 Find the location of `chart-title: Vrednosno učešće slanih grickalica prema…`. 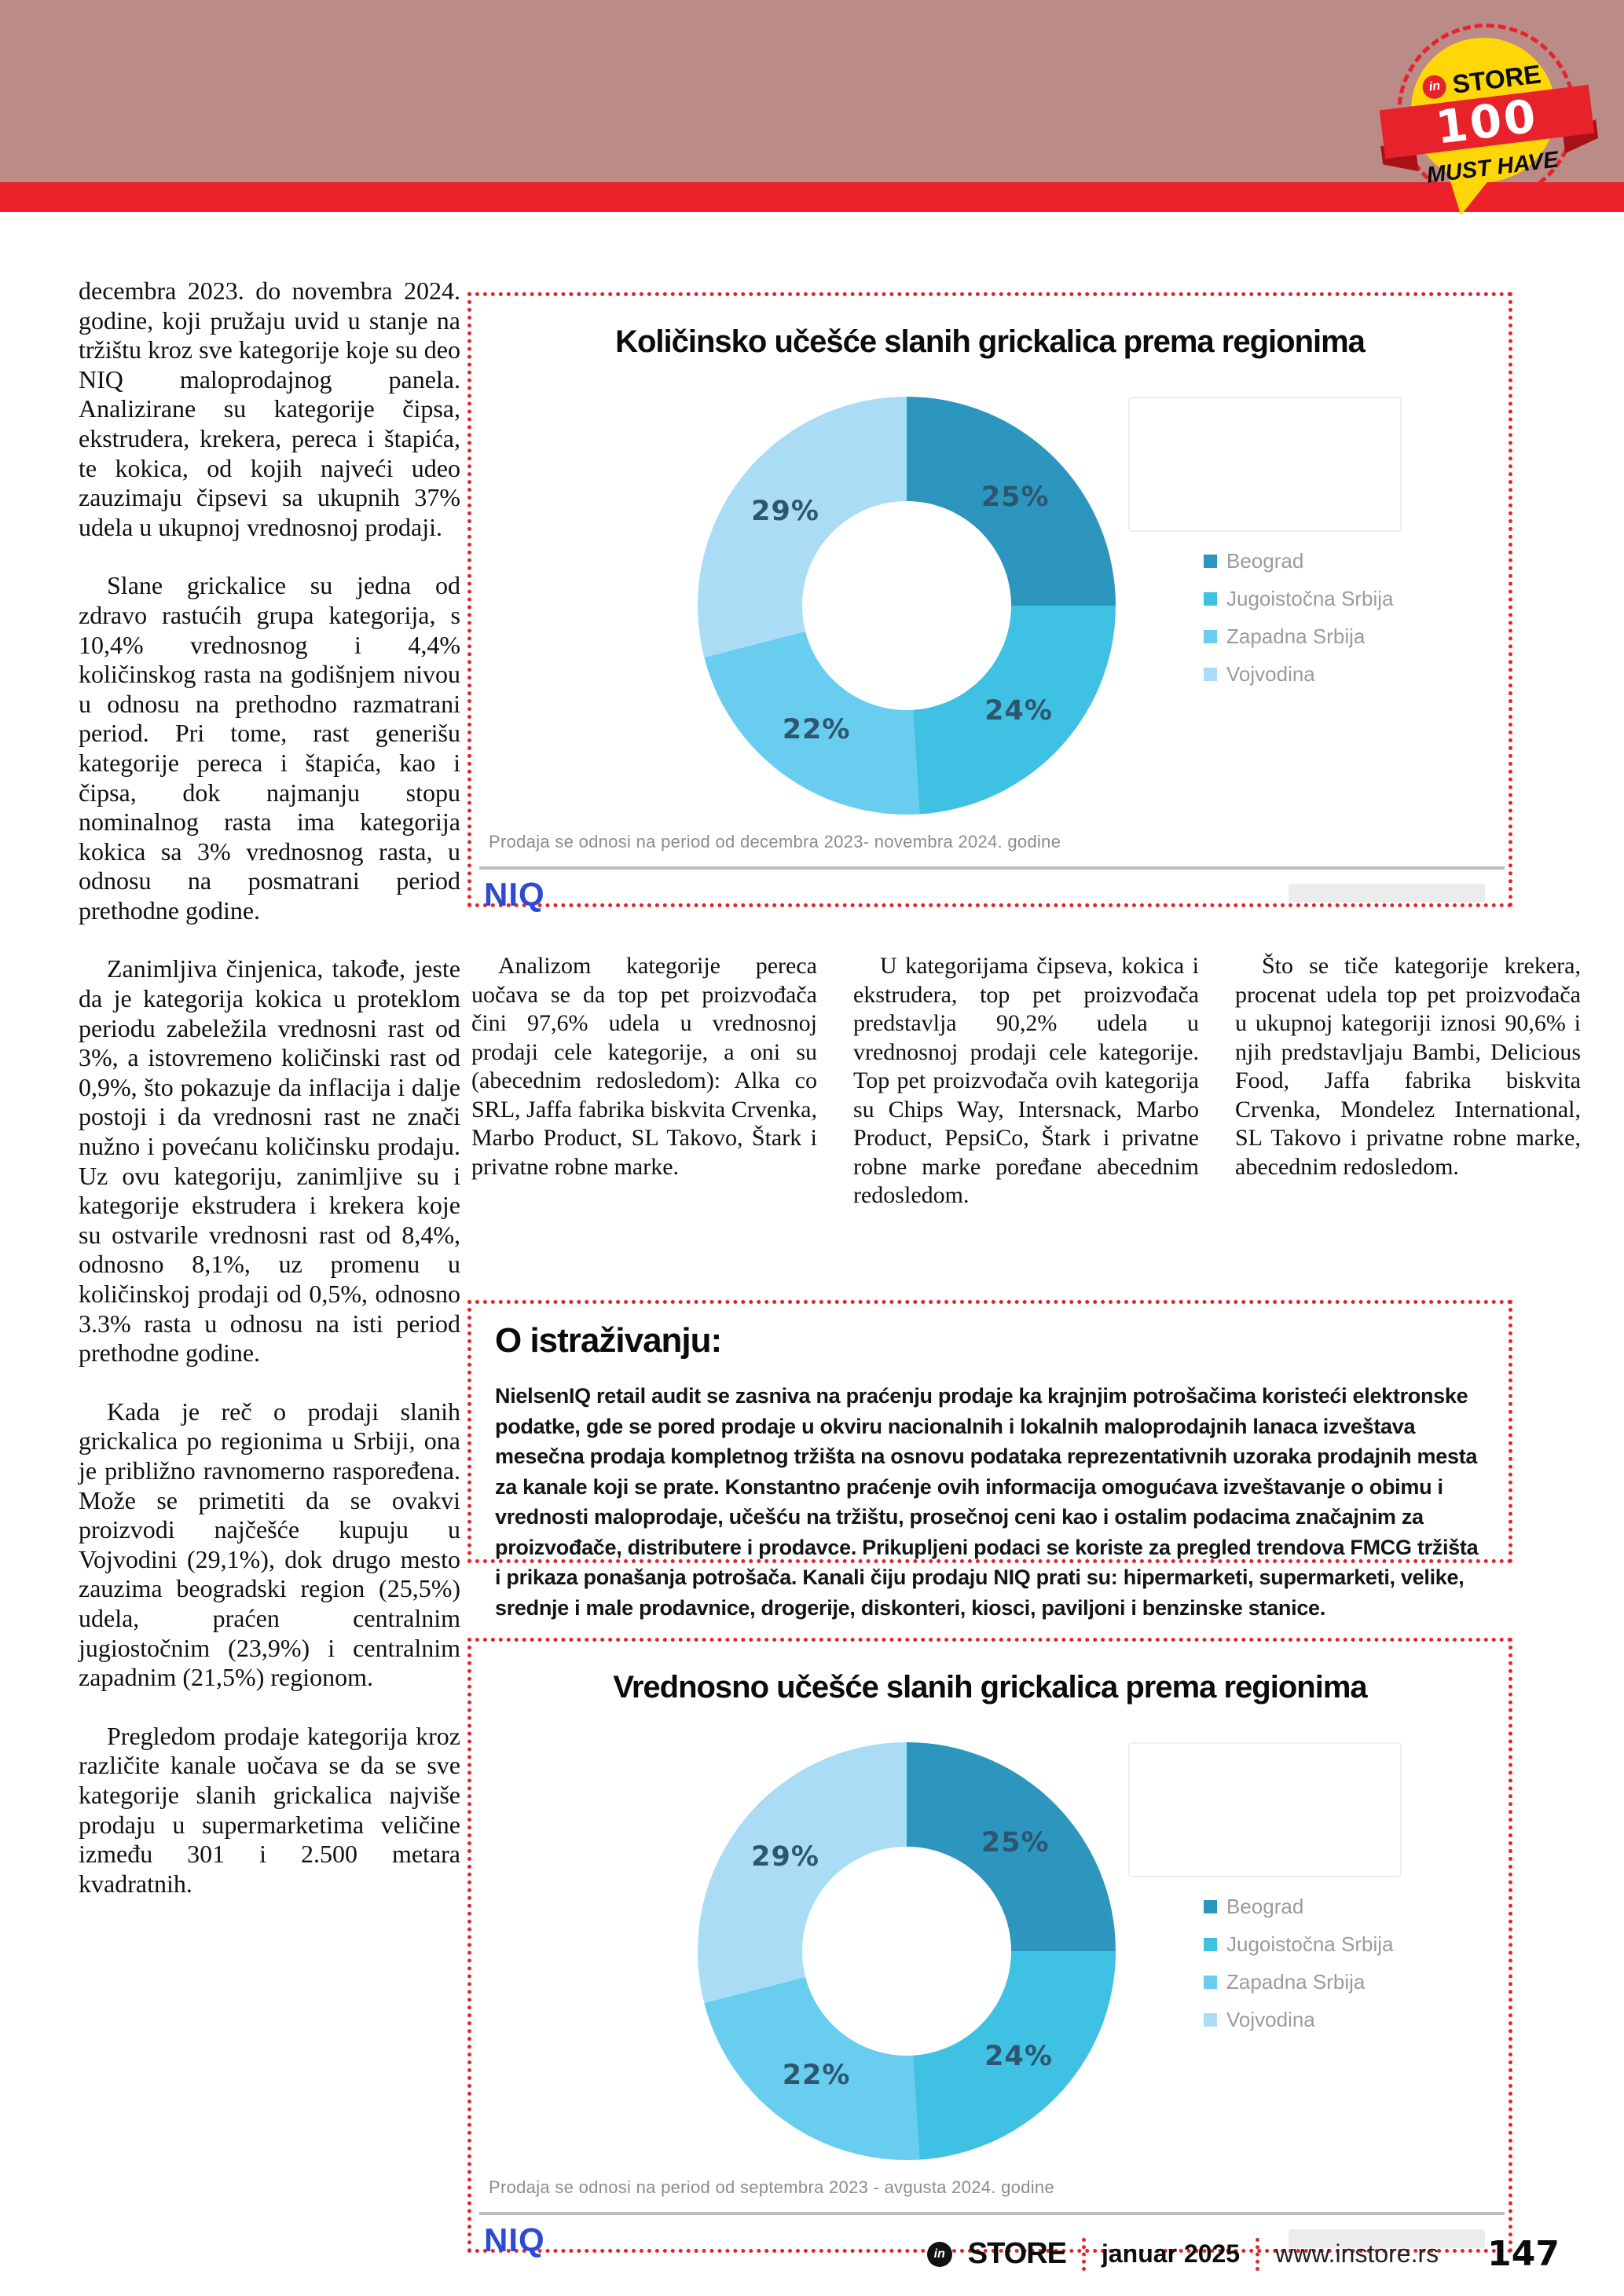

chart-title: Vrednosno učešće slanih grickalica prema… is located at coordinates (990, 1688).